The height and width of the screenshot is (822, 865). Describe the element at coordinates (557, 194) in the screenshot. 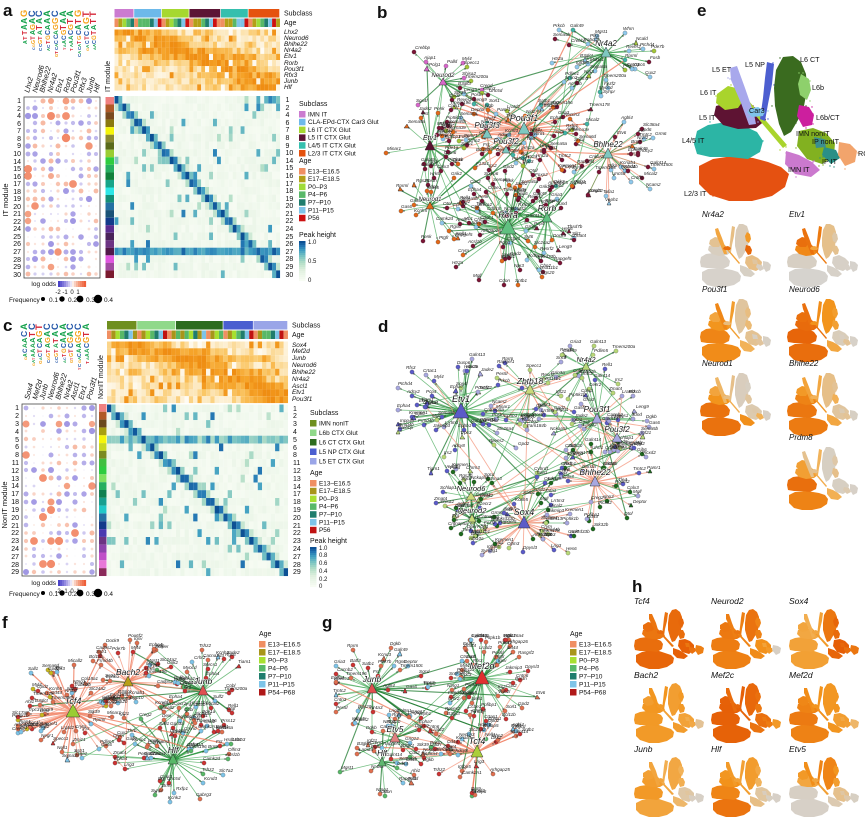

I see `svg-text: Gria3` at that location.